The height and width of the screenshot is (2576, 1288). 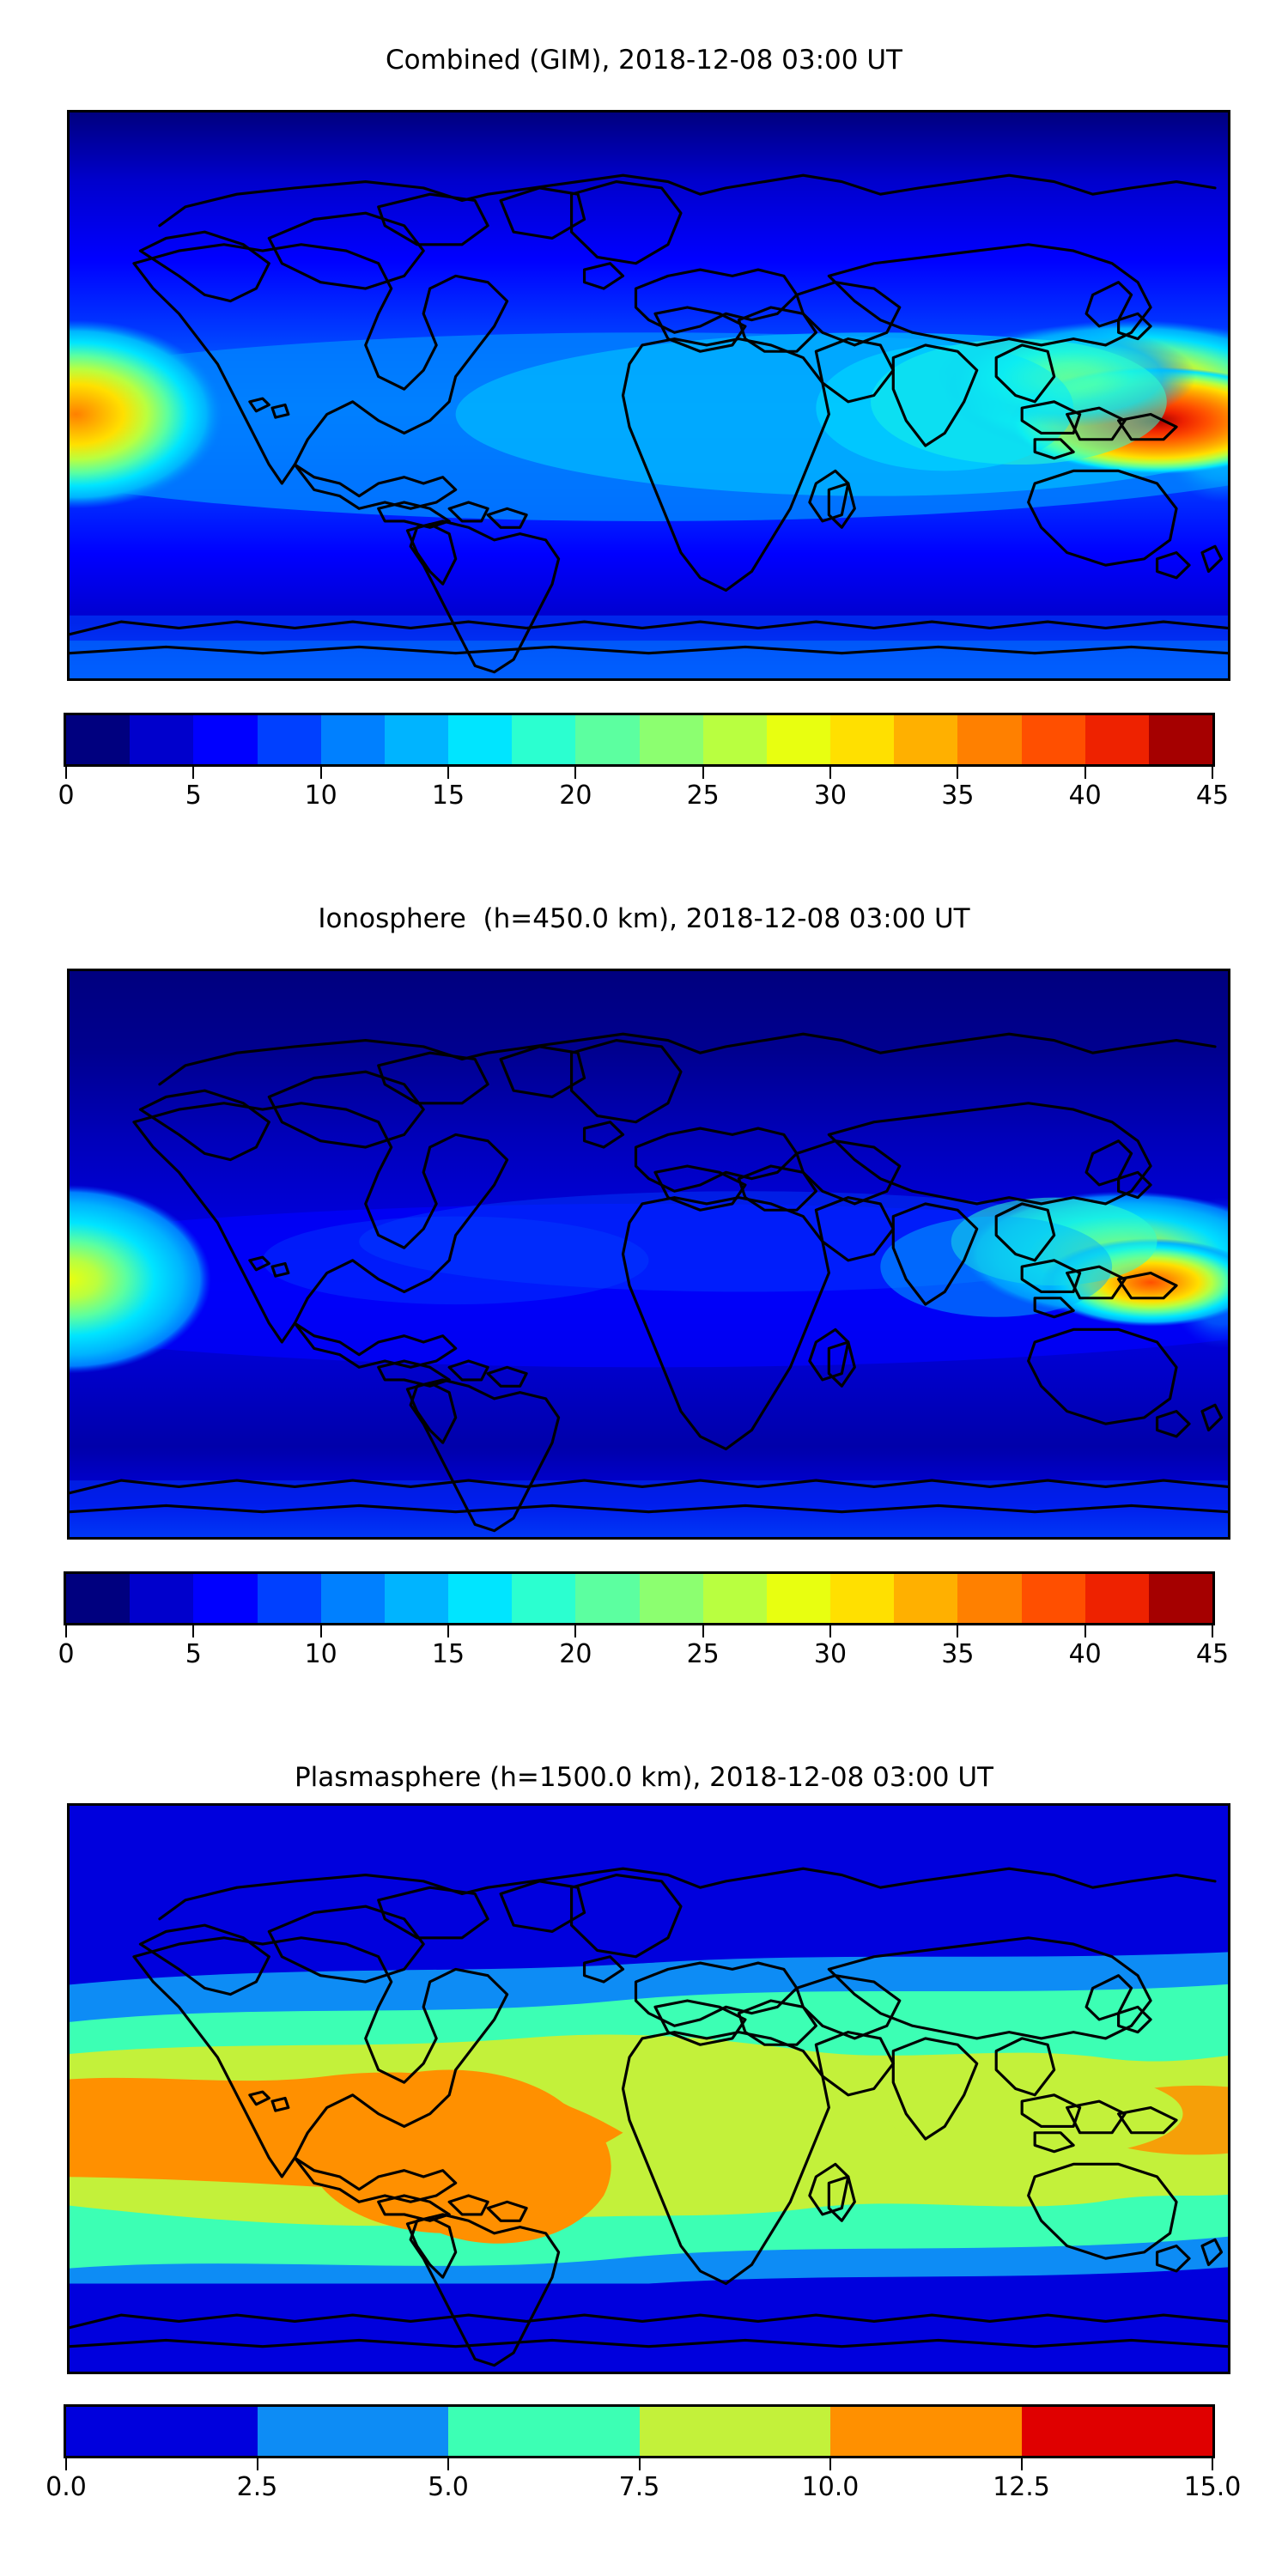 What do you see at coordinates (576, 796) in the screenshot?
I see `colorbar-tick-label: 20` at bounding box center [576, 796].